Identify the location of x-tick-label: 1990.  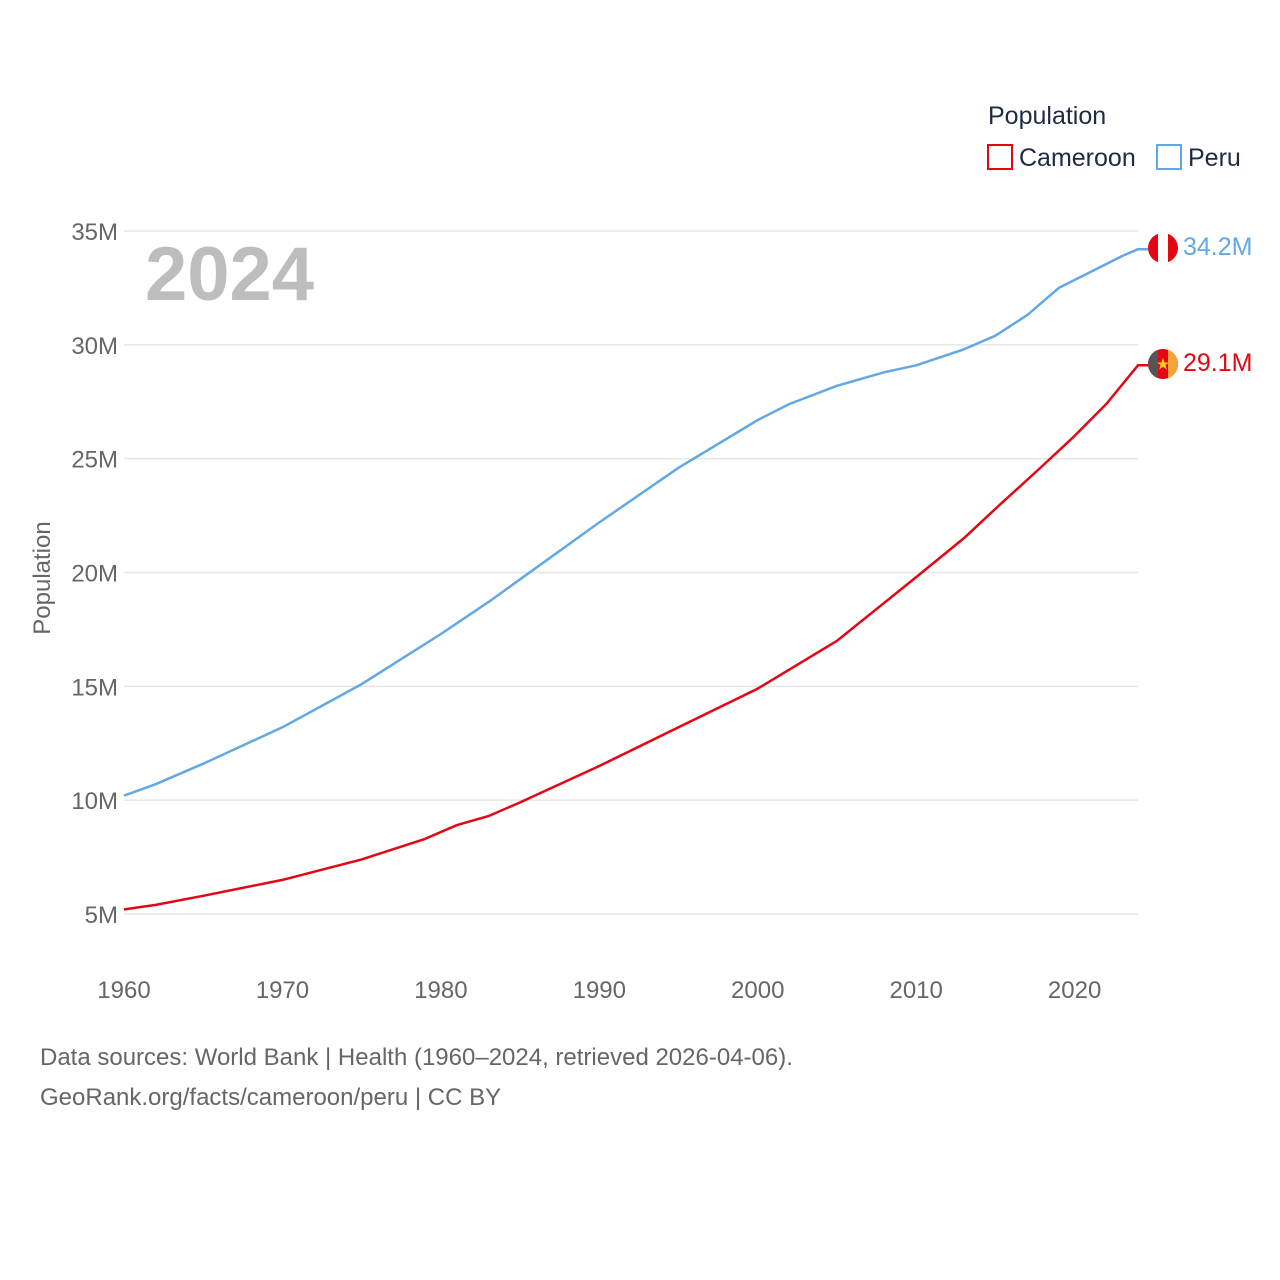
(599, 990).